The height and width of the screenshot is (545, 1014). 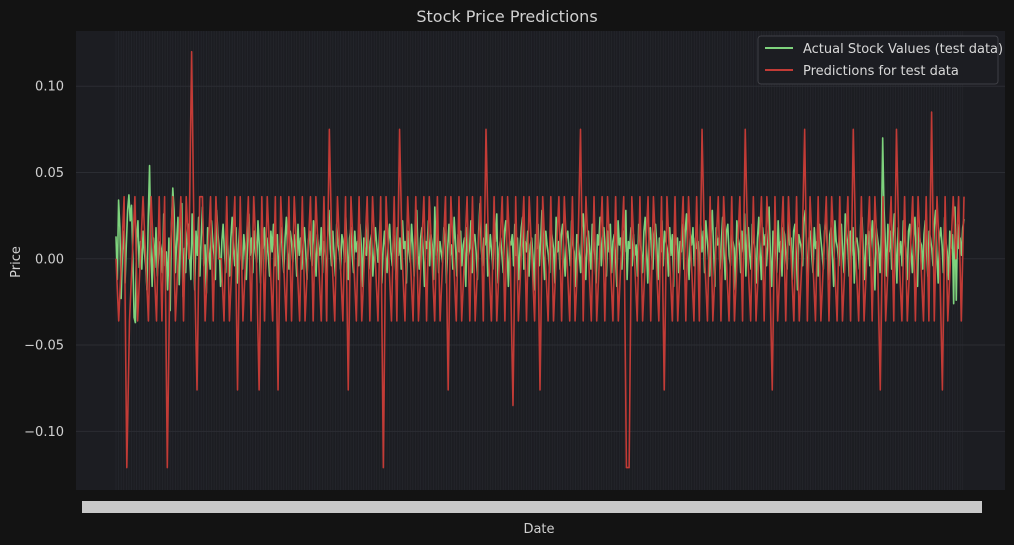 I want to click on legend-box, so click(x=878, y=60).